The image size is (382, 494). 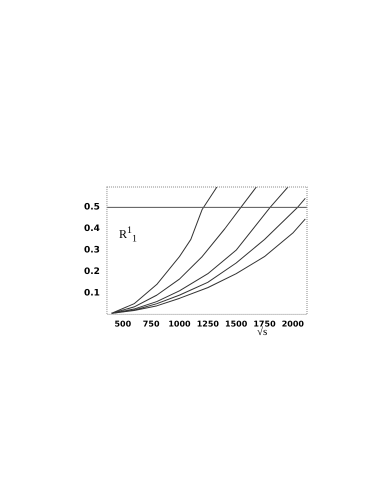 What do you see at coordinates (92, 229) in the screenshot?
I see `y-tick-label: 0.4` at bounding box center [92, 229].